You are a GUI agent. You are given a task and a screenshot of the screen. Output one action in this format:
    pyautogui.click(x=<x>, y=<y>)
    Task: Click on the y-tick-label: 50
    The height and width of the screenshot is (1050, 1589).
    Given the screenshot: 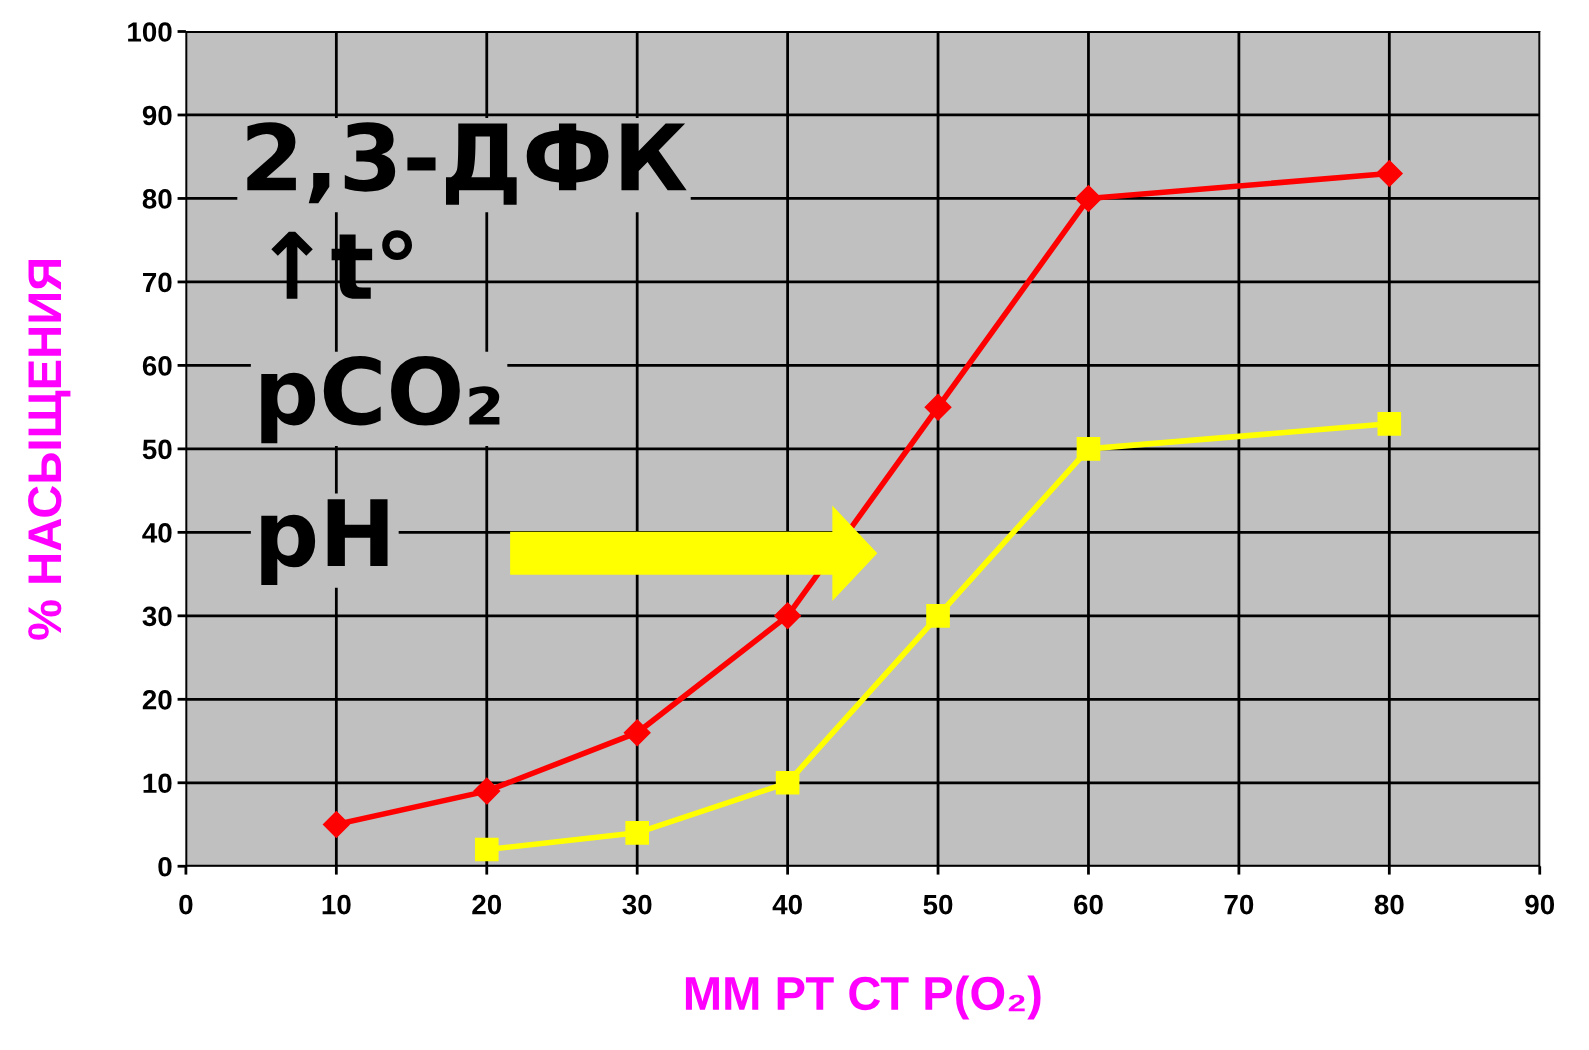 What is the action you would take?
    pyautogui.click(x=157, y=449)
    